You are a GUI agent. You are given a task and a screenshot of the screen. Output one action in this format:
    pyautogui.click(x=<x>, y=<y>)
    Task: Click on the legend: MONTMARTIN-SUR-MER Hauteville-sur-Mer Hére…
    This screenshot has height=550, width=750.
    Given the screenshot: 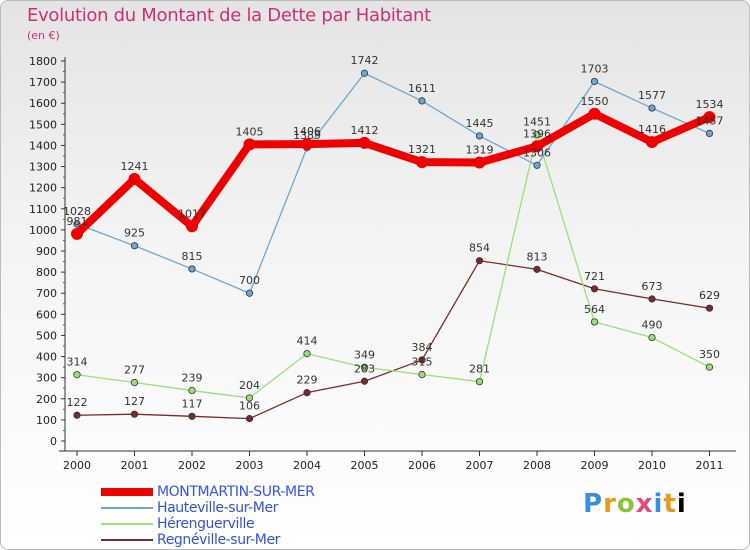 What is the action you would take?
    pyautogui.click(x=208, y=516)
    